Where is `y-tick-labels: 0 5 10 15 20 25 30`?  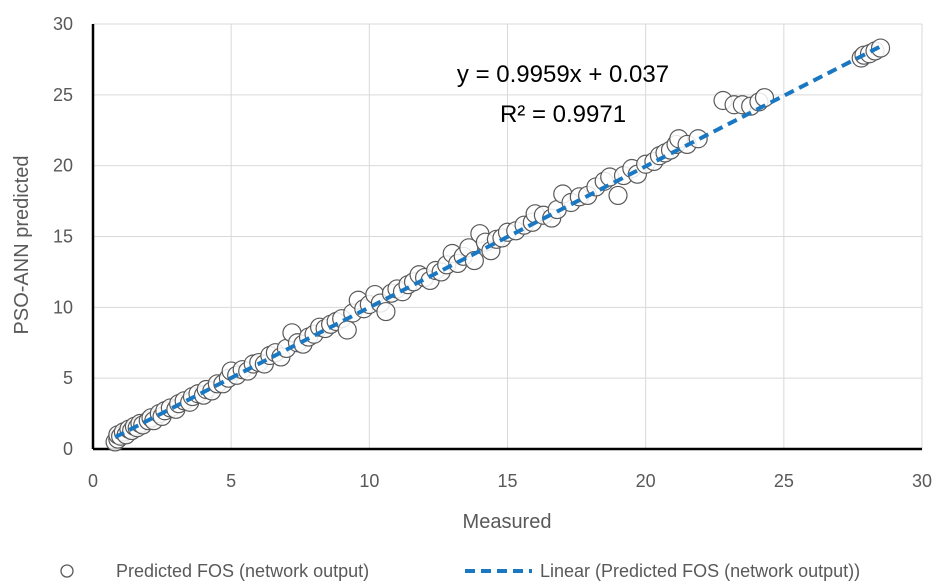 y-tick-labels: 0 5 10 15 20 25 30 is located at coordinates (63, 236).